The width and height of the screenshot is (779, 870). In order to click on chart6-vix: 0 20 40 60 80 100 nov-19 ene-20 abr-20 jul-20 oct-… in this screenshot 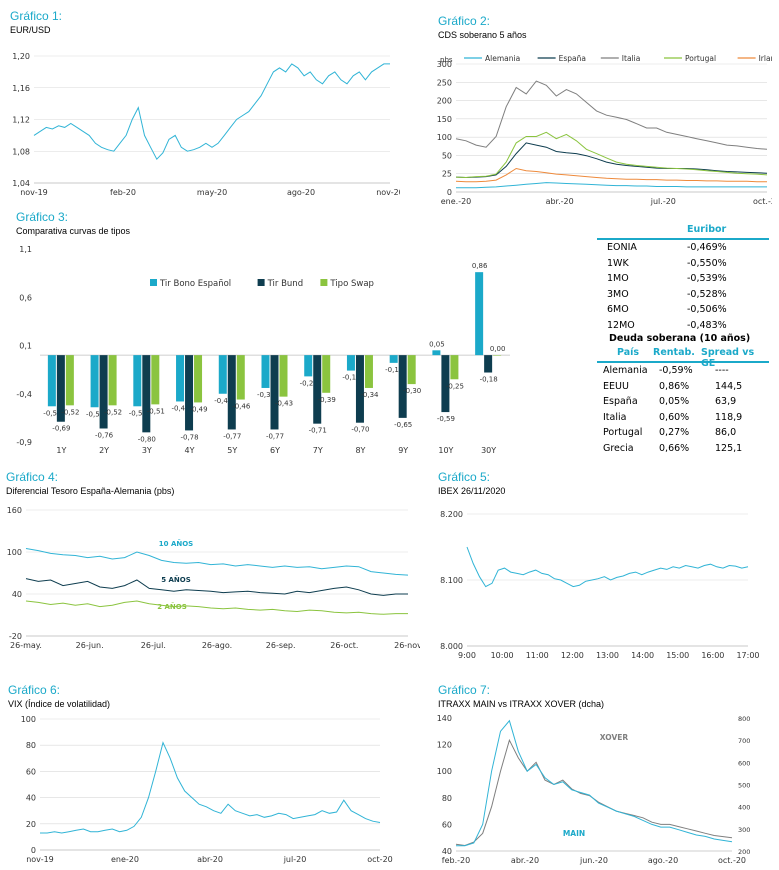, I will do `click(207, 789)`.